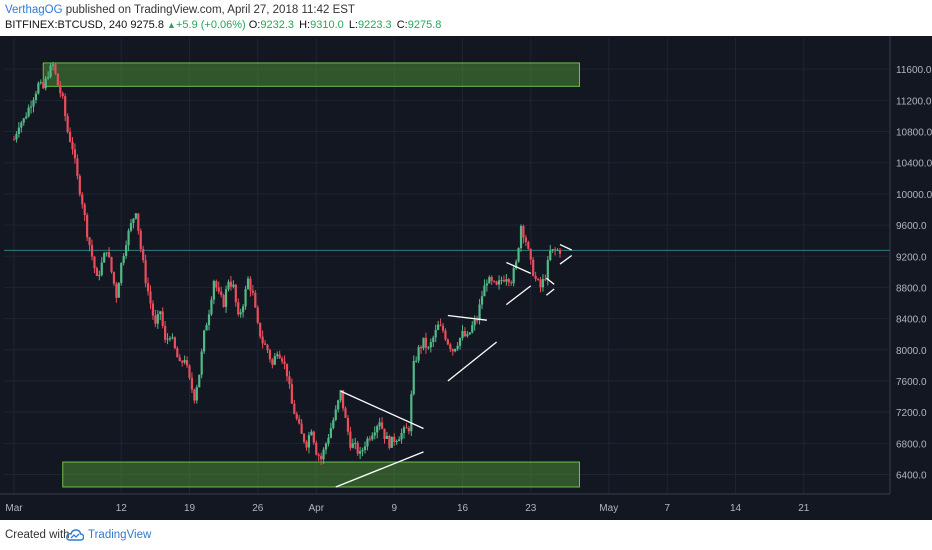 Image resolution: width=932 pixels, height=550 pixels. Describe the element at coordinates (736, 508) in the screenshot. I see `x-tick-label: 14` at that location.